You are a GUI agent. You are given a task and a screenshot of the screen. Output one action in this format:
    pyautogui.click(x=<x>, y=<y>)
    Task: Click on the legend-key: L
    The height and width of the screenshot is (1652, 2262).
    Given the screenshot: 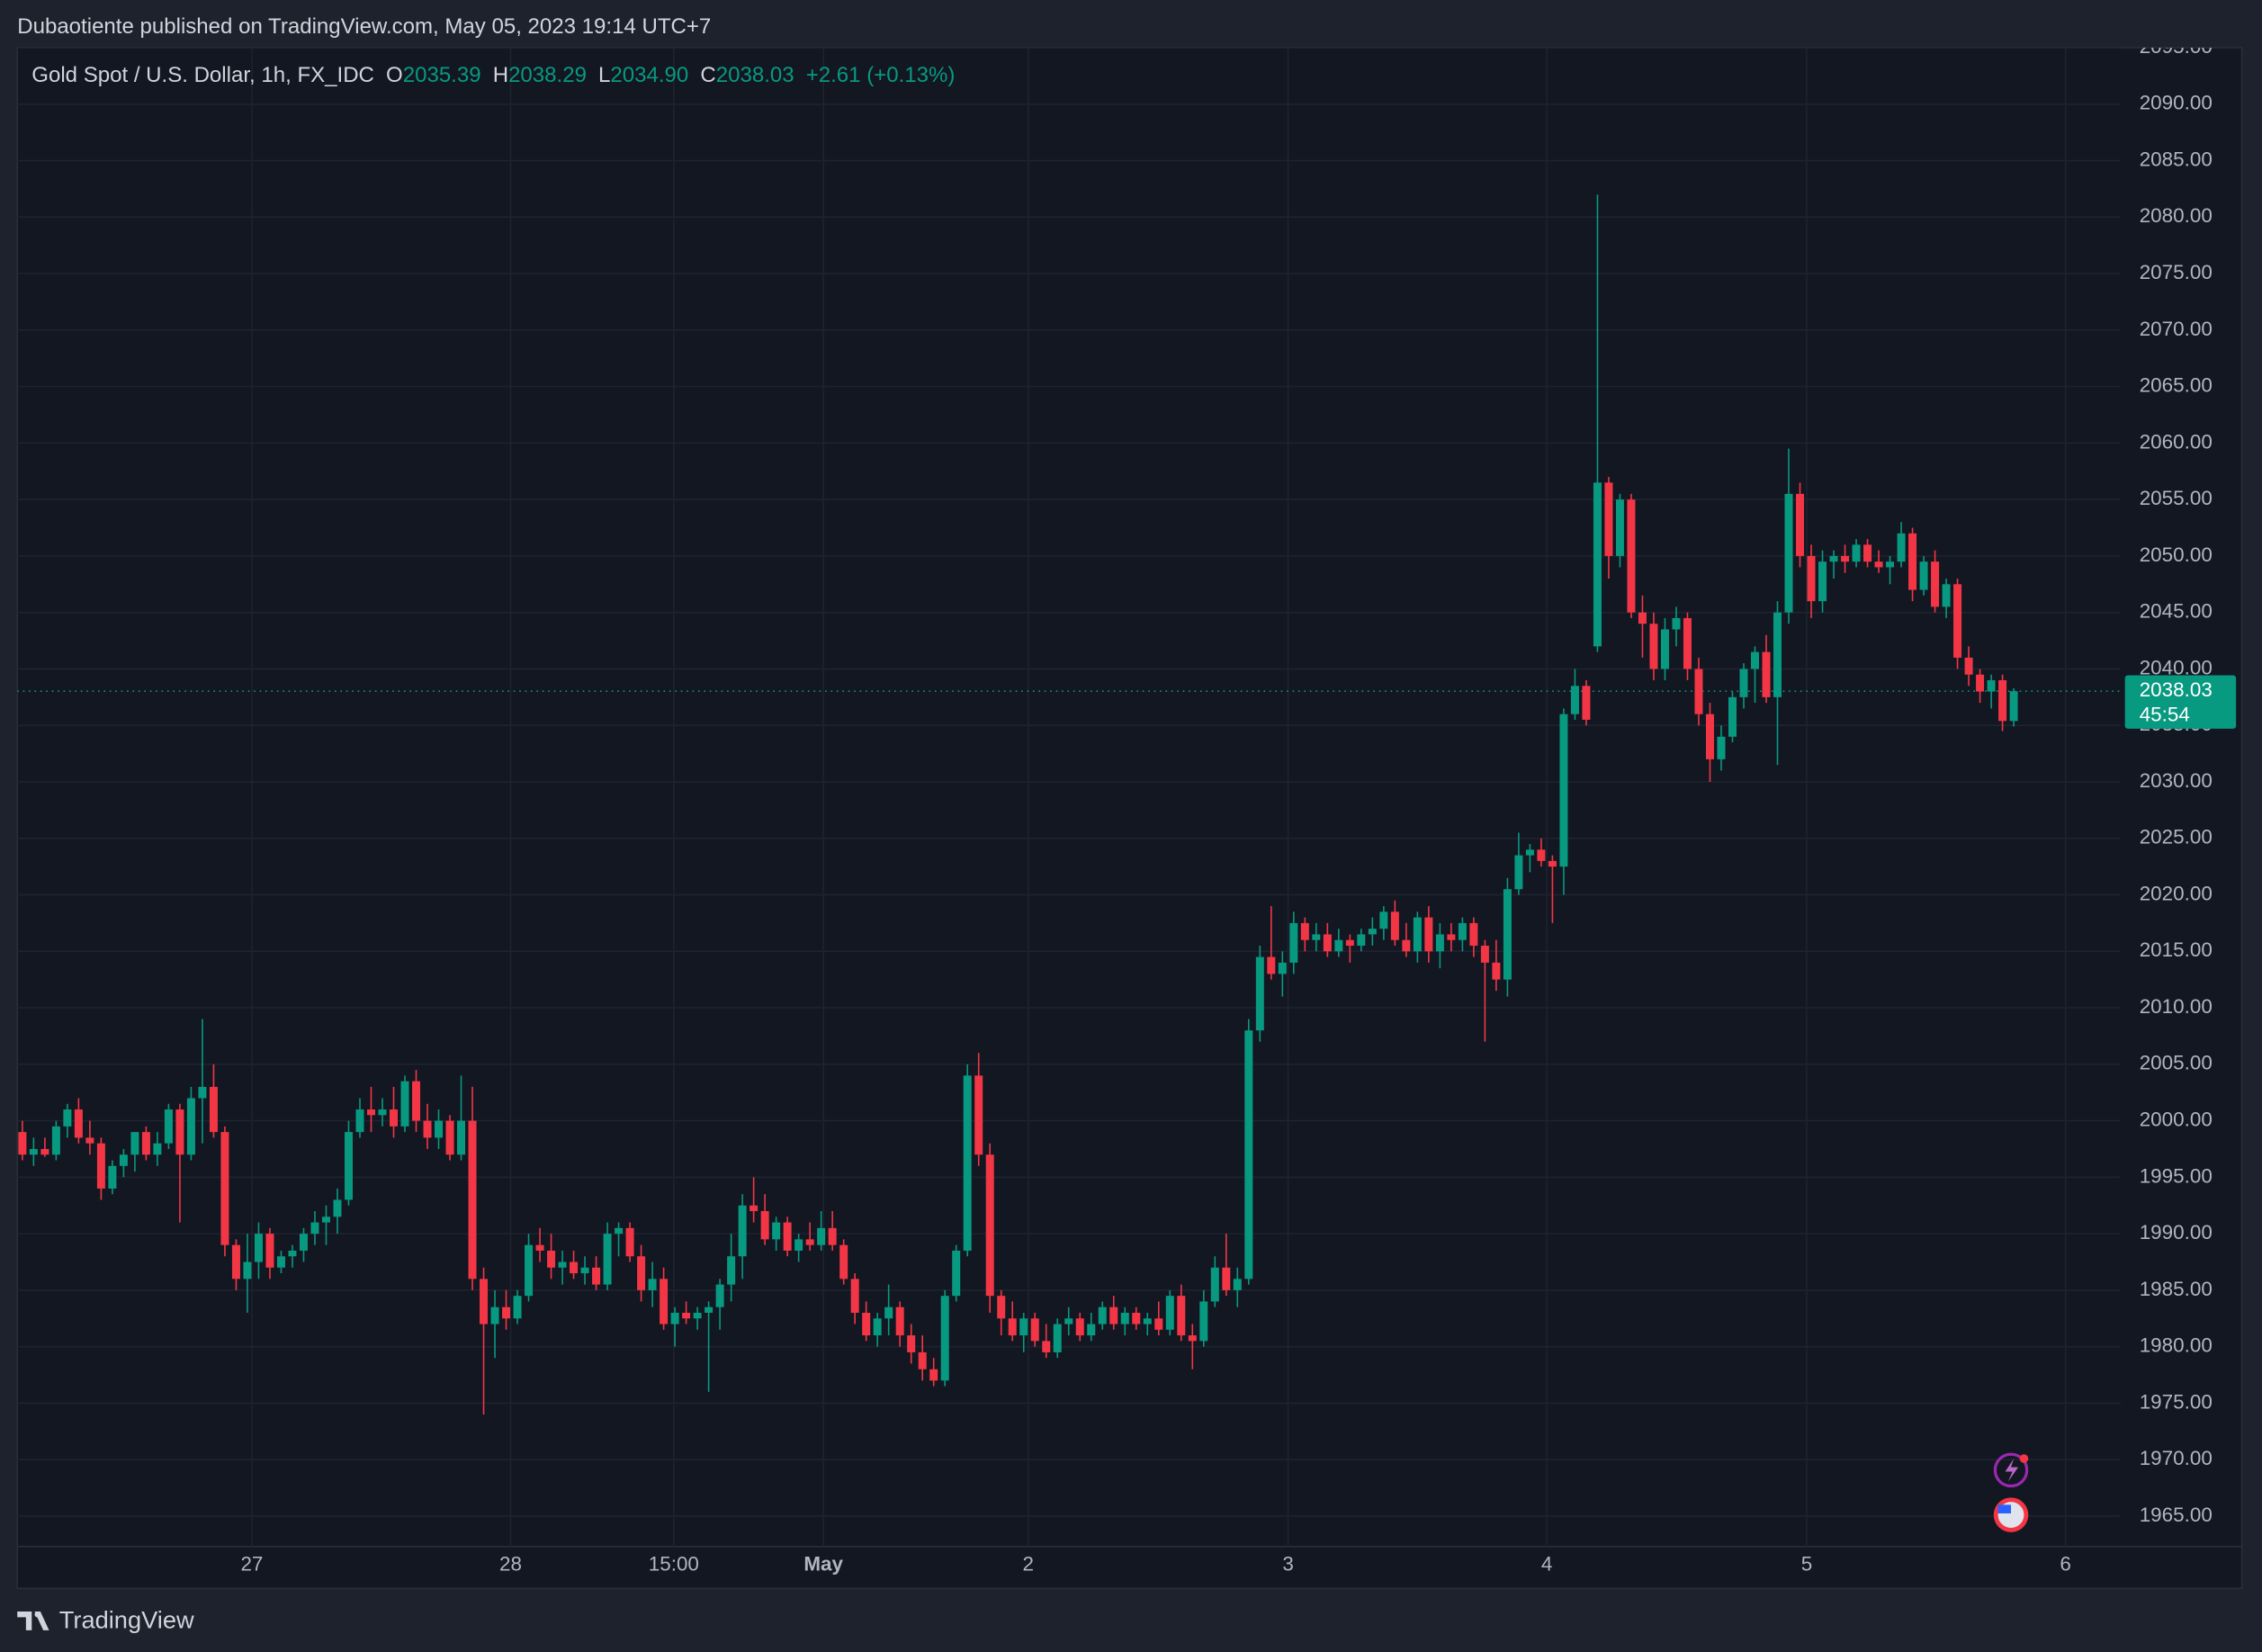 What is the action you would take?
    pyautogui.click(x=604, y=75)
    